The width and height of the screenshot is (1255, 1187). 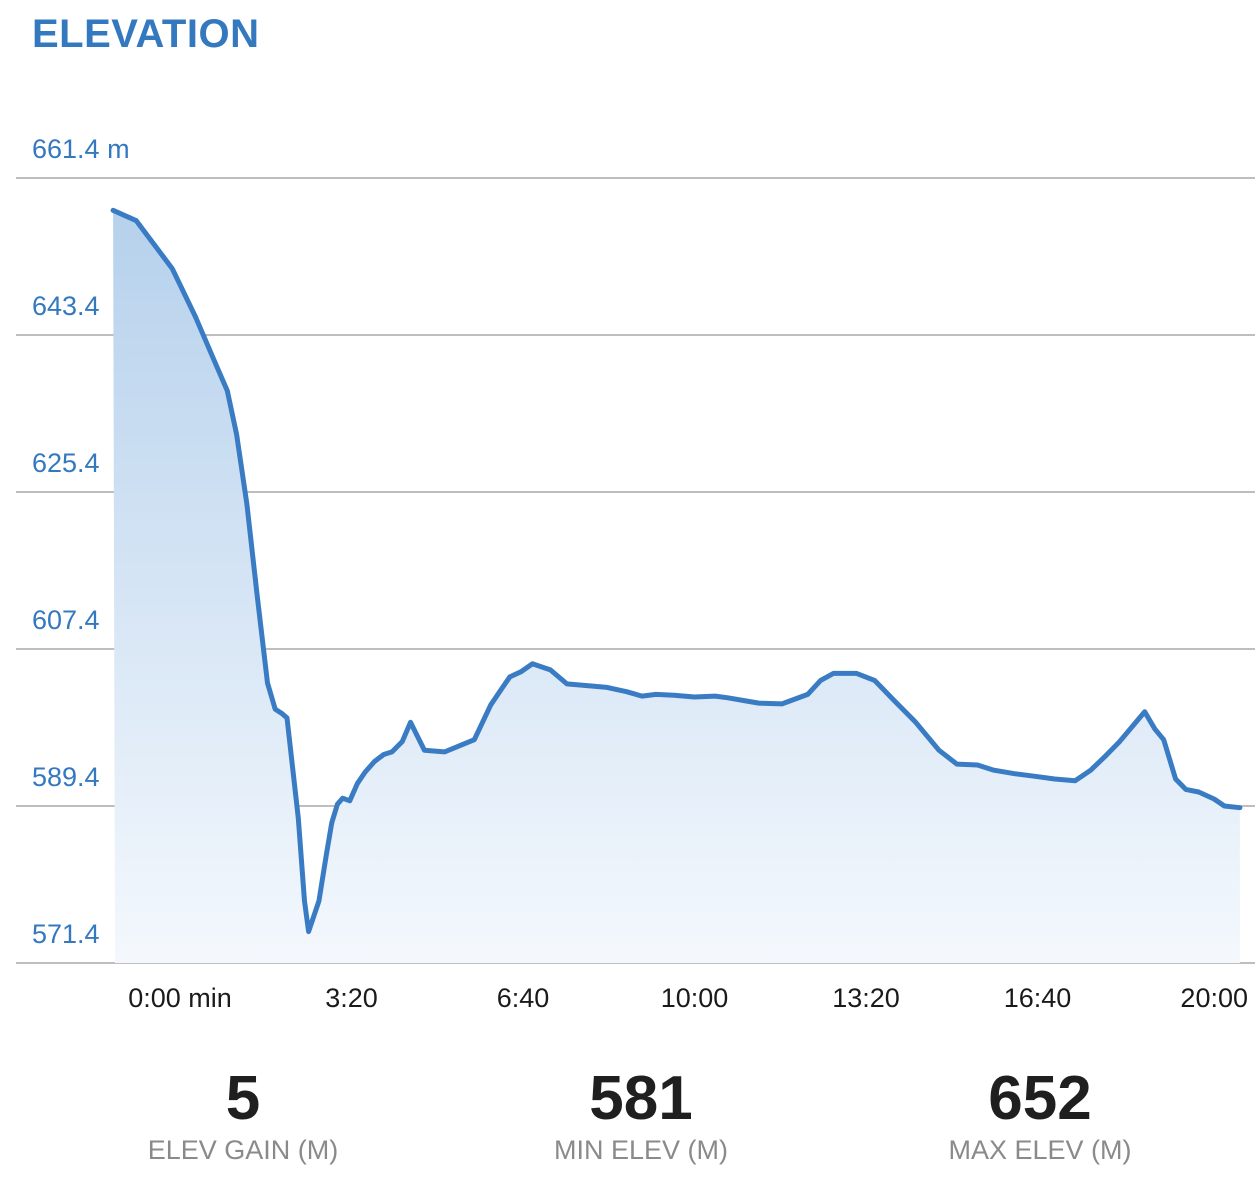 I want to click on stat-elev-gain: 5 ELEV GAIN (M), so click(x=243, y=1115).